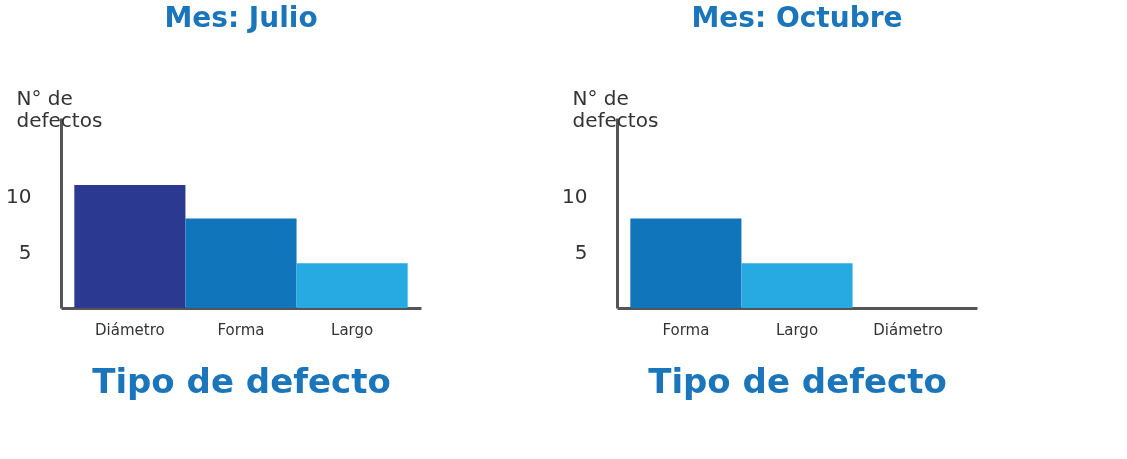 The width and height of the screenshot is (1127, 459). What do you see at coordinates (797, 17) in the screenshot?
I see `chart-title: Mes: Octubre` at bounding box center [797, 17].